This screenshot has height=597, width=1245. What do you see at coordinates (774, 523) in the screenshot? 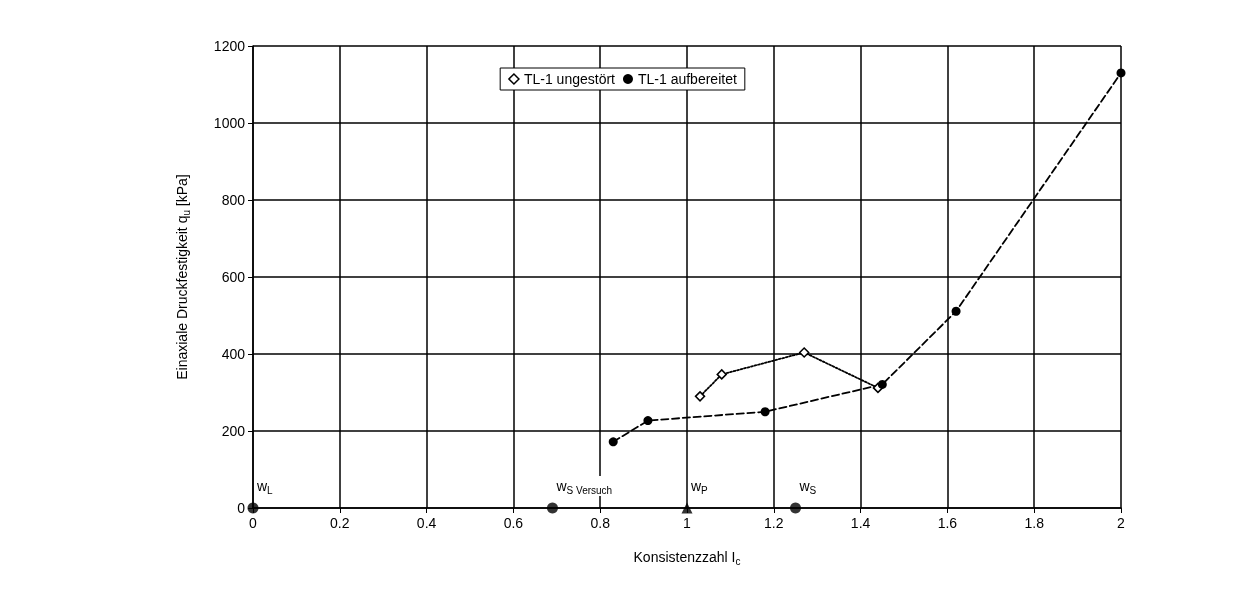
I see `x-tick-label: 1.2` at bounding box center [774, 523].